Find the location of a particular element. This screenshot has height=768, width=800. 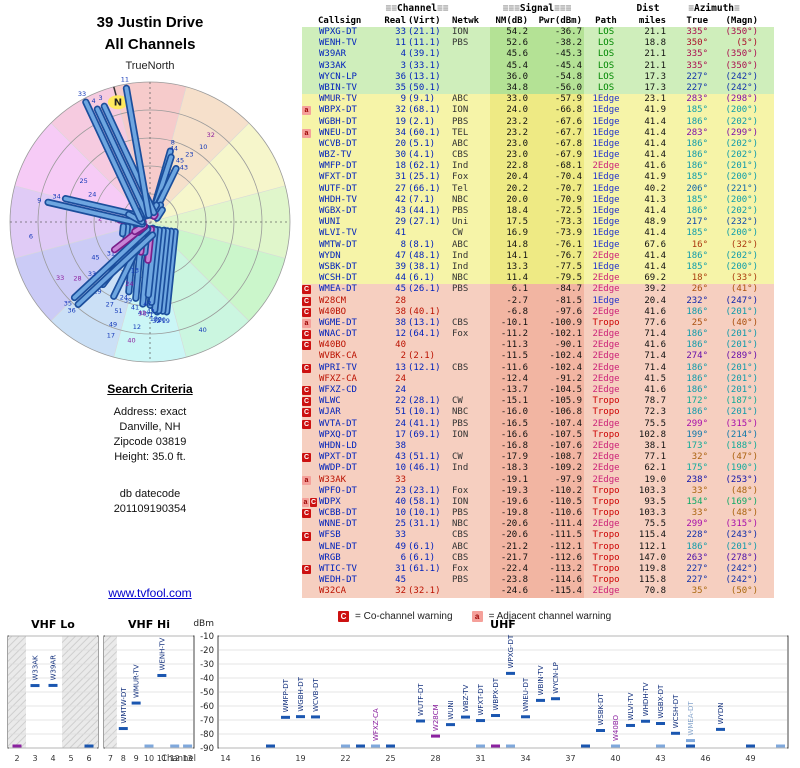

distance-miles: 147.0 is located at coordinates (652, 557).